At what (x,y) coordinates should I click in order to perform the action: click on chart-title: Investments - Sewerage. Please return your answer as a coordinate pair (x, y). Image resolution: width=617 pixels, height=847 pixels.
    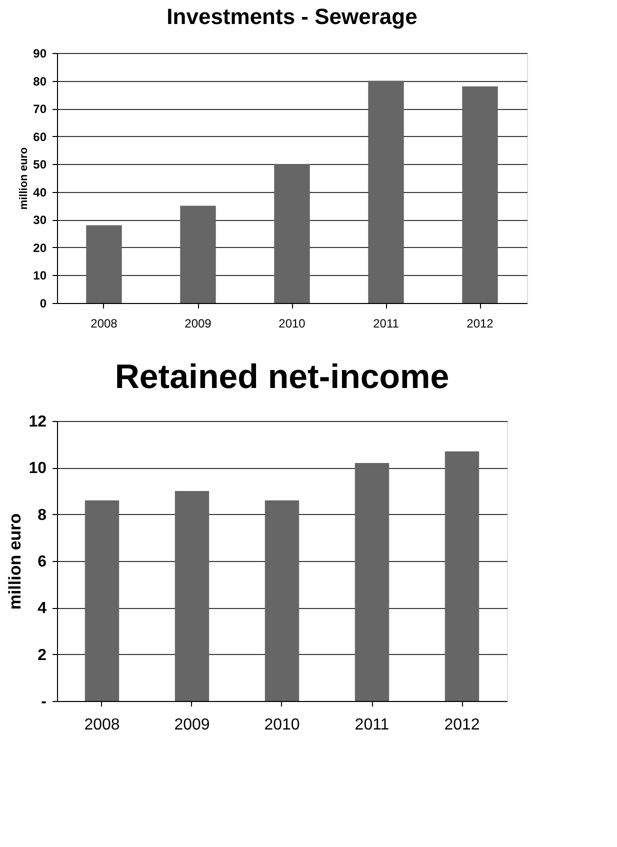
    Looking at the image, I should click on (292, 16).